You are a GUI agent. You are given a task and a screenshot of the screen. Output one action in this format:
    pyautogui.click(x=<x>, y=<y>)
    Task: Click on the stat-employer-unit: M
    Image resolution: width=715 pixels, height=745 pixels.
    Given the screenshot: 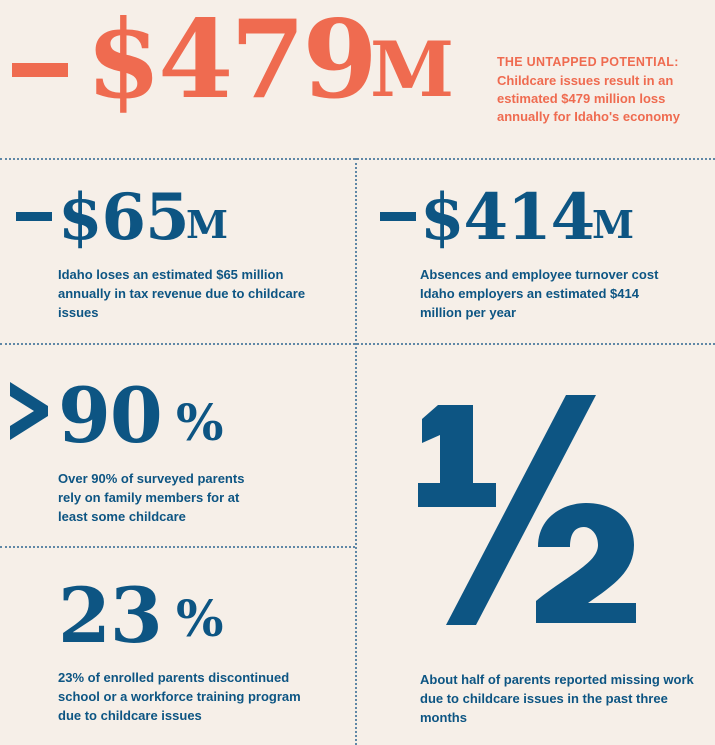 What is the action you would take?
    pyautogui.click(x=613, y=224)
    